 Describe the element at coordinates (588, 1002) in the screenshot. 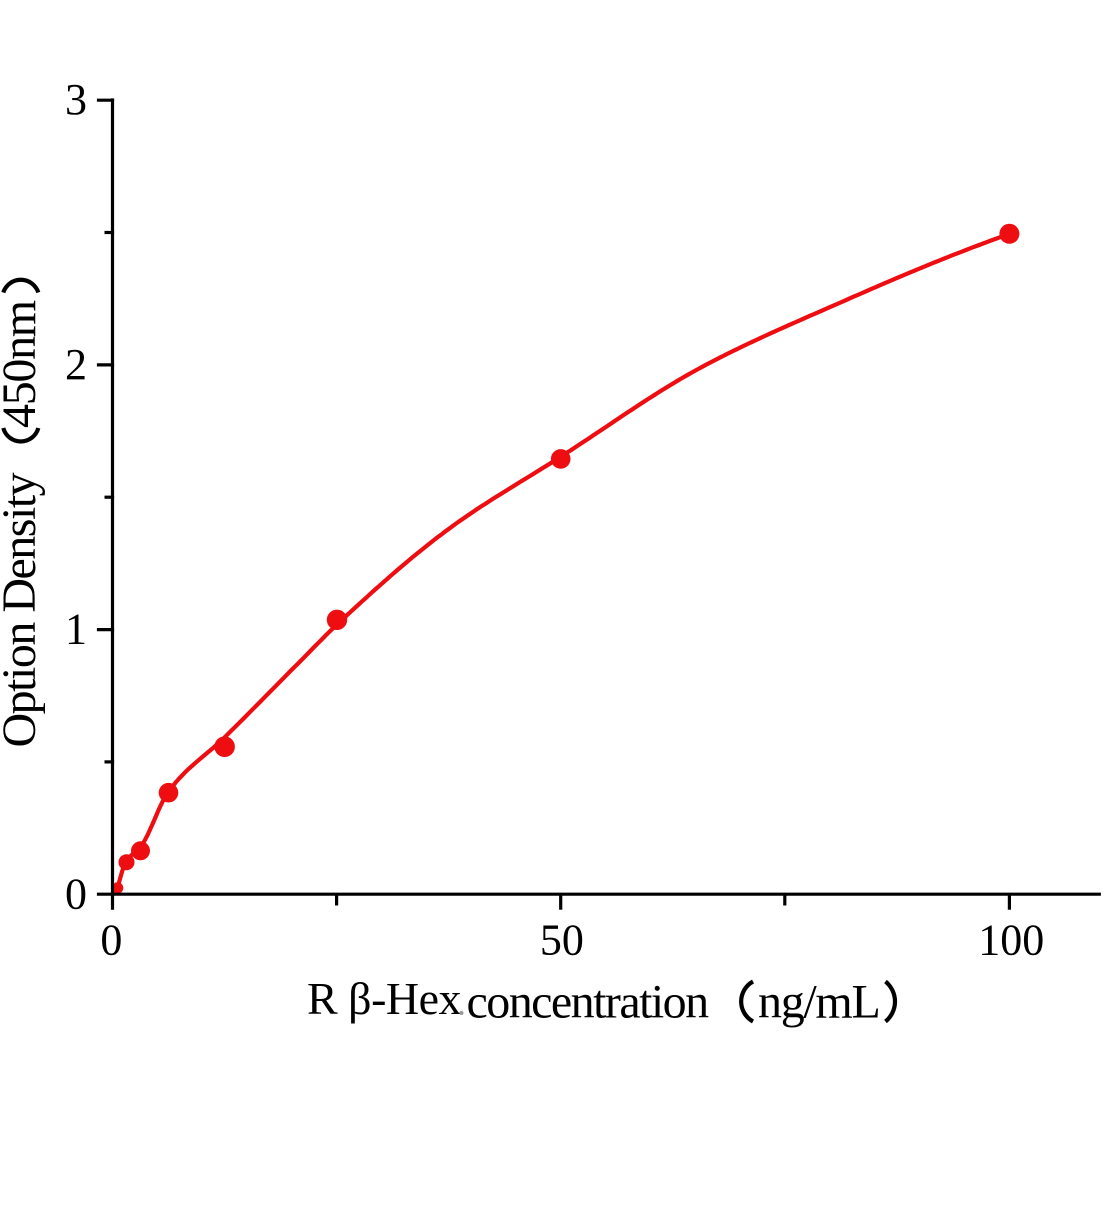

I see `svg-text: concentration` at that location.